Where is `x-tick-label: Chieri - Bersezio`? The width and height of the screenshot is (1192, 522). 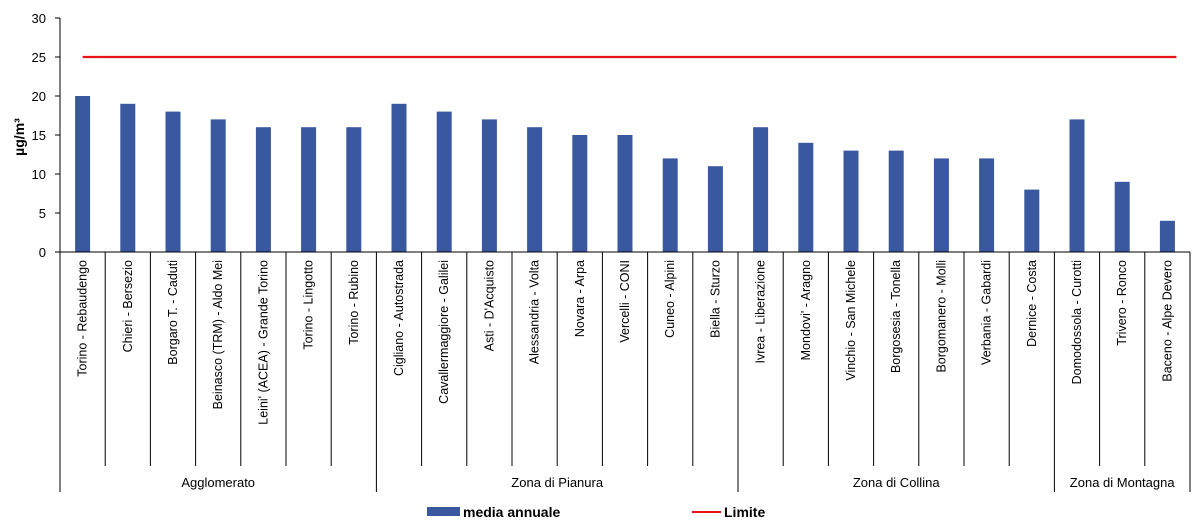
x-tick-label: Chieri - Bersezio is located at coordinates (128, 306).